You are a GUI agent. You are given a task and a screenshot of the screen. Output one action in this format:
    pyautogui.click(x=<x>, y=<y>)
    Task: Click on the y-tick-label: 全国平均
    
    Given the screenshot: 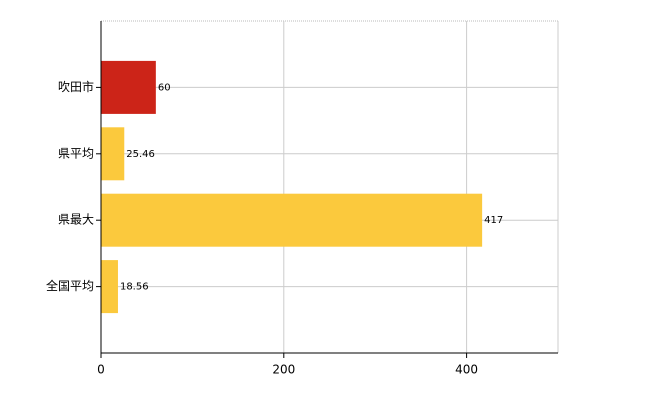 What is the action you would take?
    pyautogui.click(x=70, y=285)
    